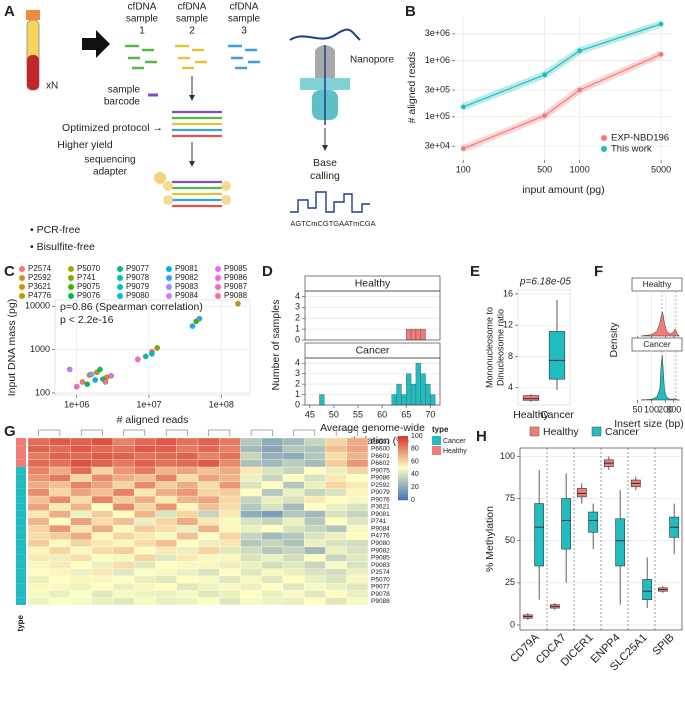  Describe the element at coordinates (334, 414) in the screenshot. I see `x-tick-label: 50` at that location.